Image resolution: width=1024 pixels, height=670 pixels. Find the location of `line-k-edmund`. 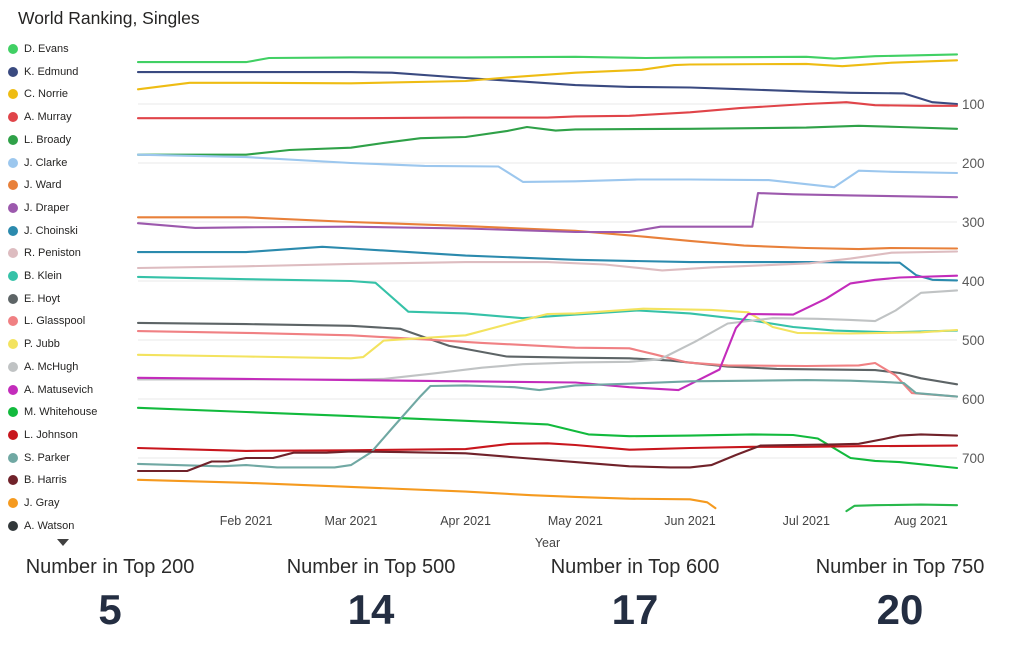

line-k-edmund is located at coordinates (547, 88).